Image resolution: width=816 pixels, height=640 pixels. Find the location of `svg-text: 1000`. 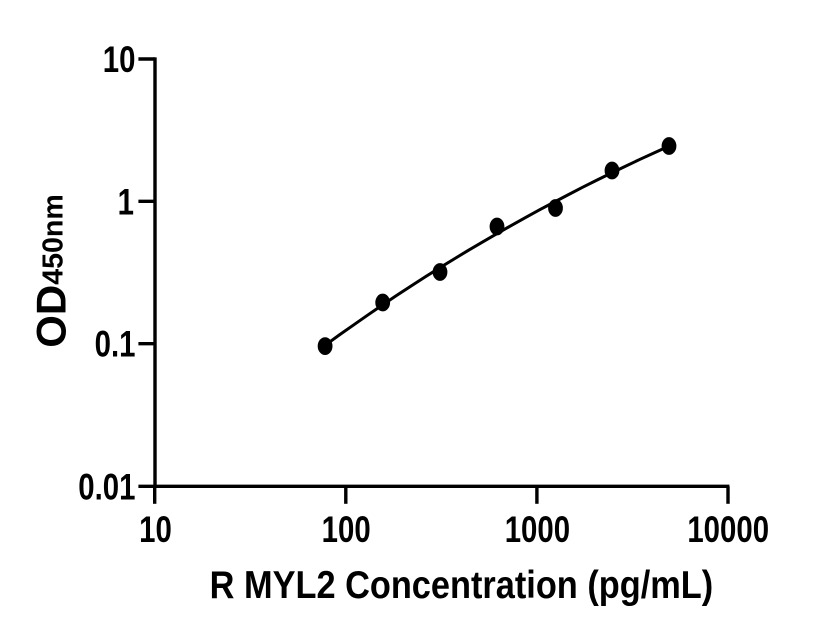

svg-text: 1000 is located at coordinates (537, 530).